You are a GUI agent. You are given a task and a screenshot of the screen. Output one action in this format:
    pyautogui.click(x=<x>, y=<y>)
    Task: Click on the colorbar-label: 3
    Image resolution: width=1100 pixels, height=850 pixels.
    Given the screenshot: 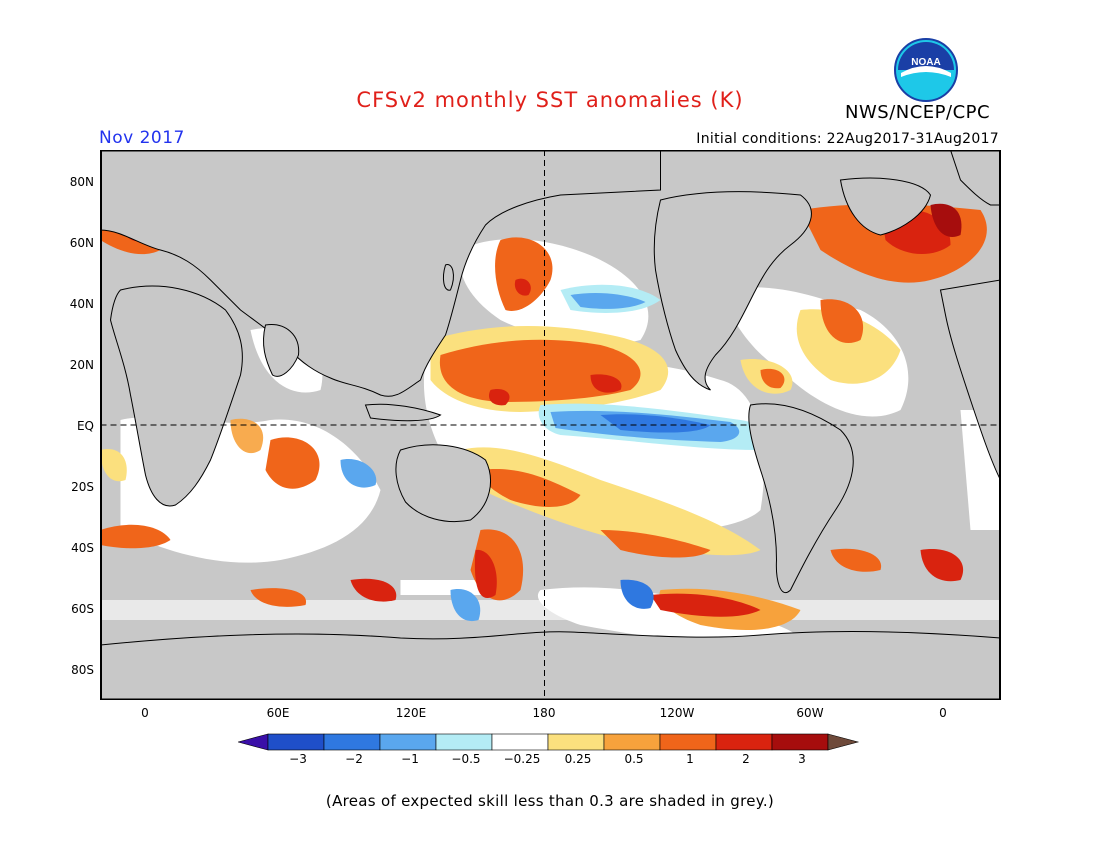 What is the action you would take?
    pyautogui.click(x=802, y=759)
    